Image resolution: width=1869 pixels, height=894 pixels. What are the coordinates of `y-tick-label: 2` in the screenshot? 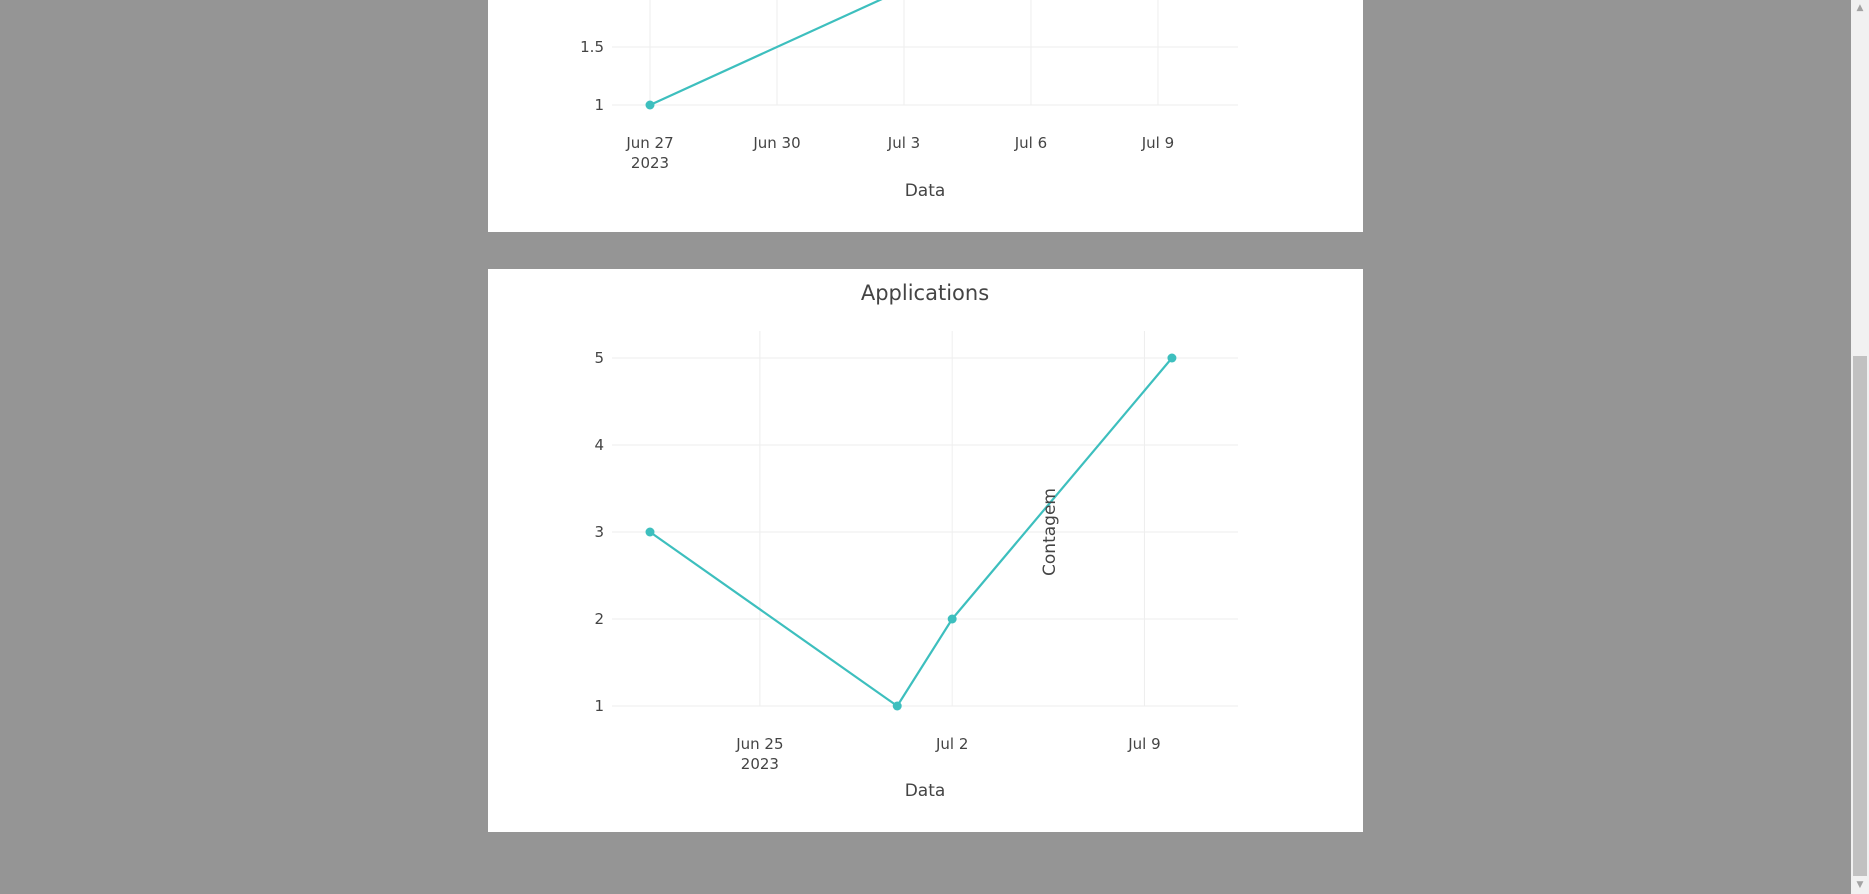 It's located at (599, 619).